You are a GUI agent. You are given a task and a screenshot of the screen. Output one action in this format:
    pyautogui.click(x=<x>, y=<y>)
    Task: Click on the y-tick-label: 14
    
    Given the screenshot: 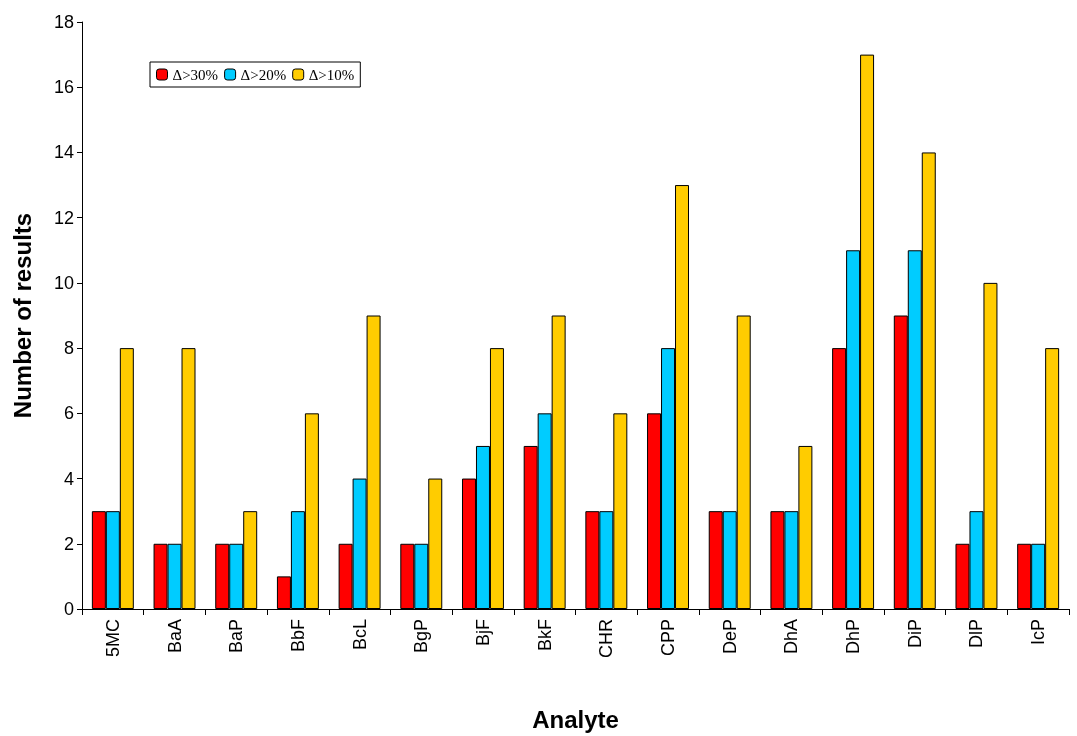 What is the action you would take?
    pyautogui.click(x=63, y=152)
    